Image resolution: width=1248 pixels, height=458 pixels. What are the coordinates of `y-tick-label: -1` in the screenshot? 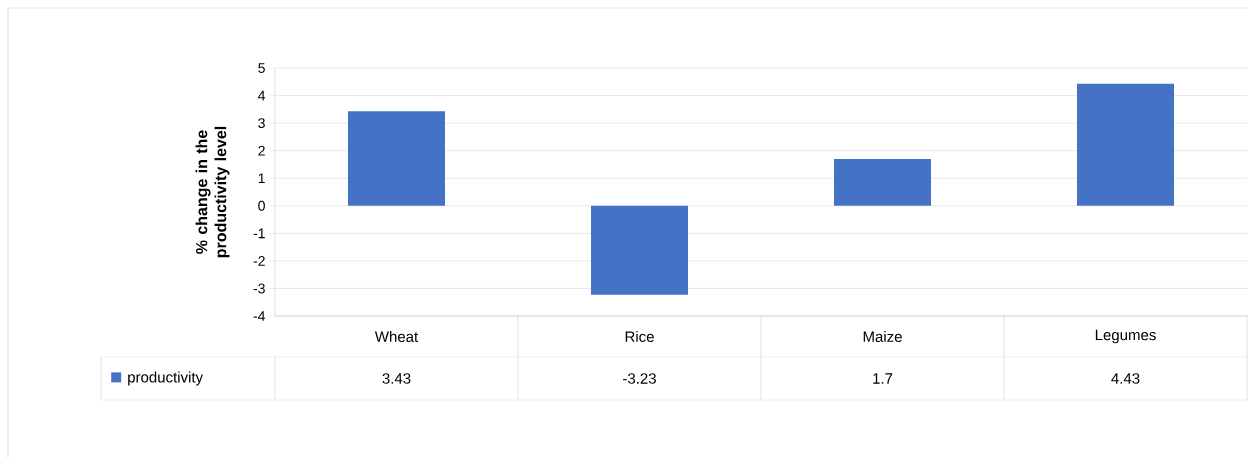 It's located at (259, 233).